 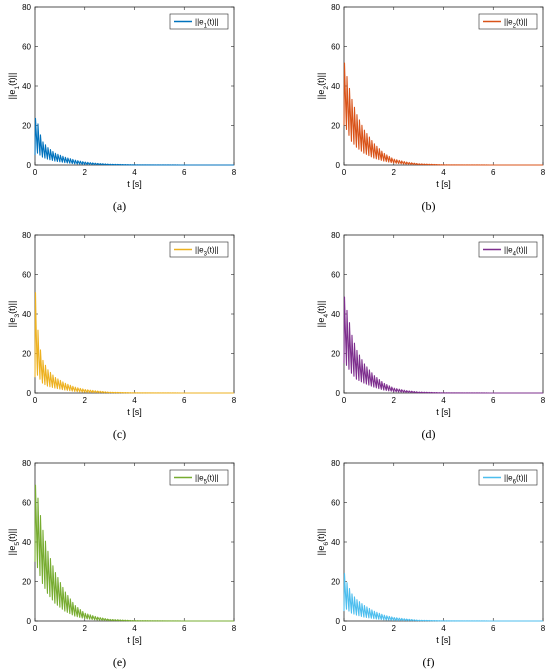 What do you see at coordinates (429, 662) in the screenshot?
I see `subcaption: (f)` at bounding box center [429, 662].